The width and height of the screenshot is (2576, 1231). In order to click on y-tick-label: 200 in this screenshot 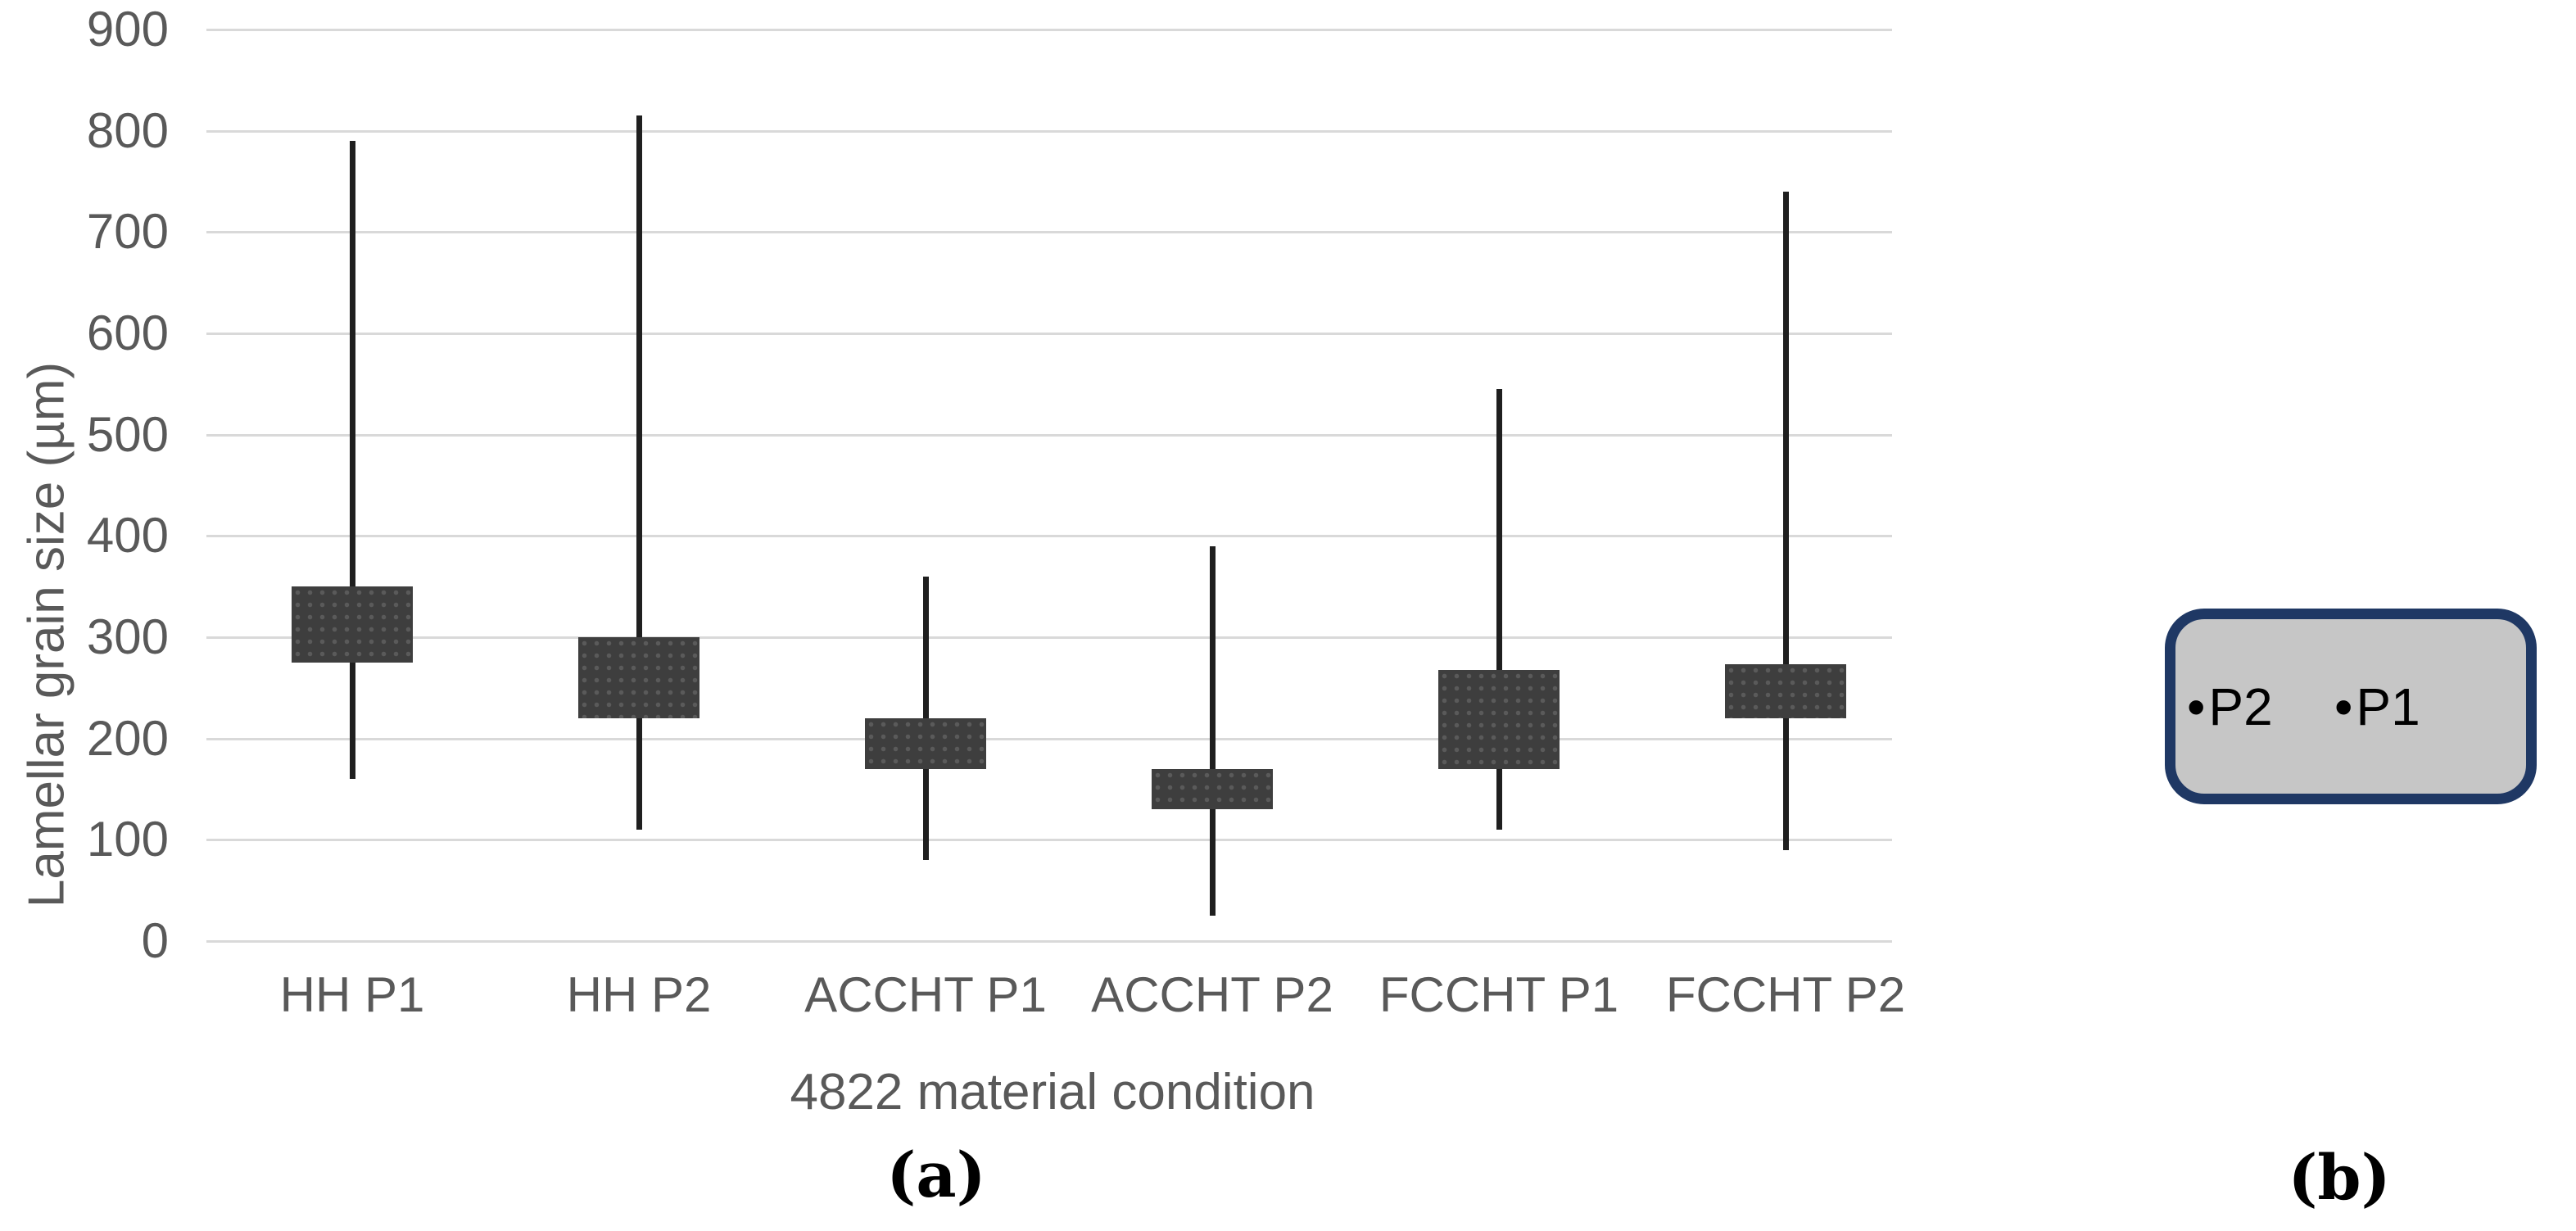, I will do `click(127, 738)`.